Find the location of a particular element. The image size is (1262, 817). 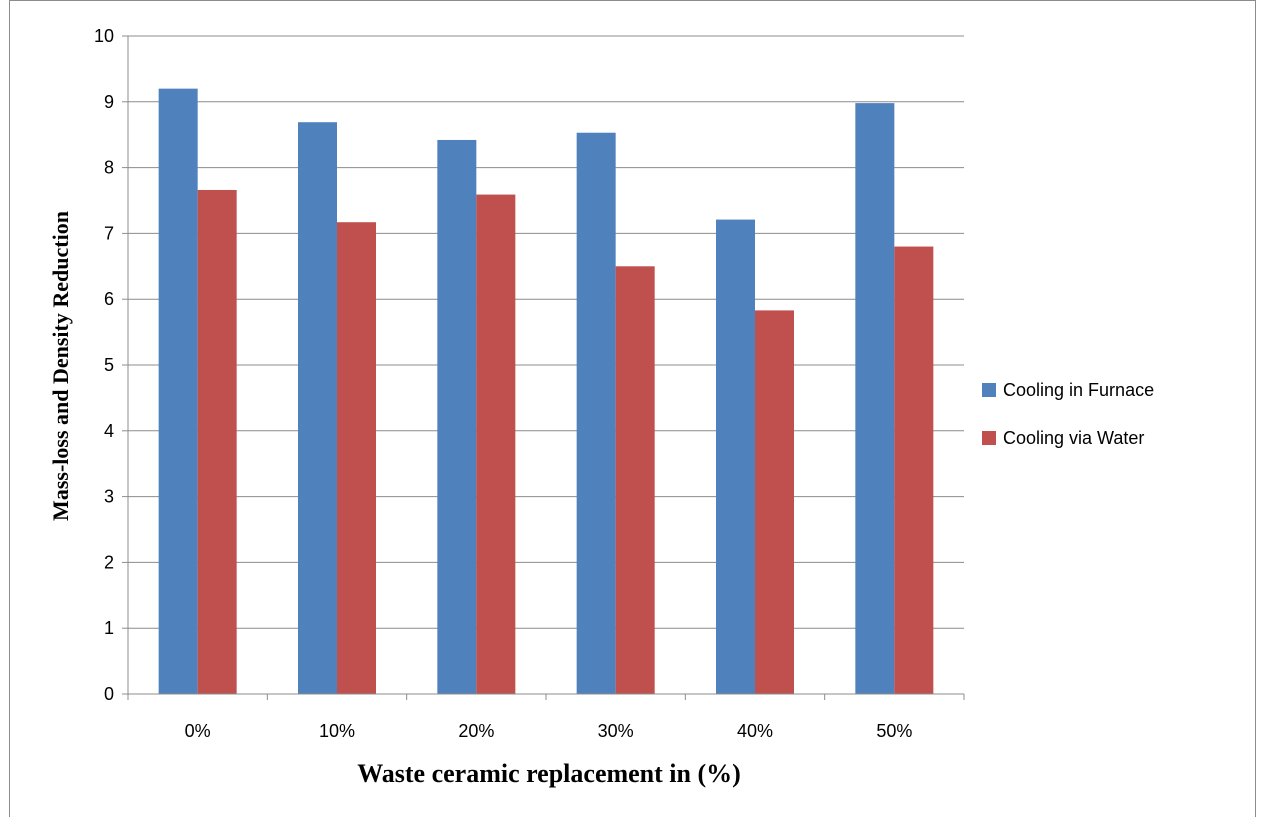

x-tick-label: 0% is located at coordinates (198, 731).